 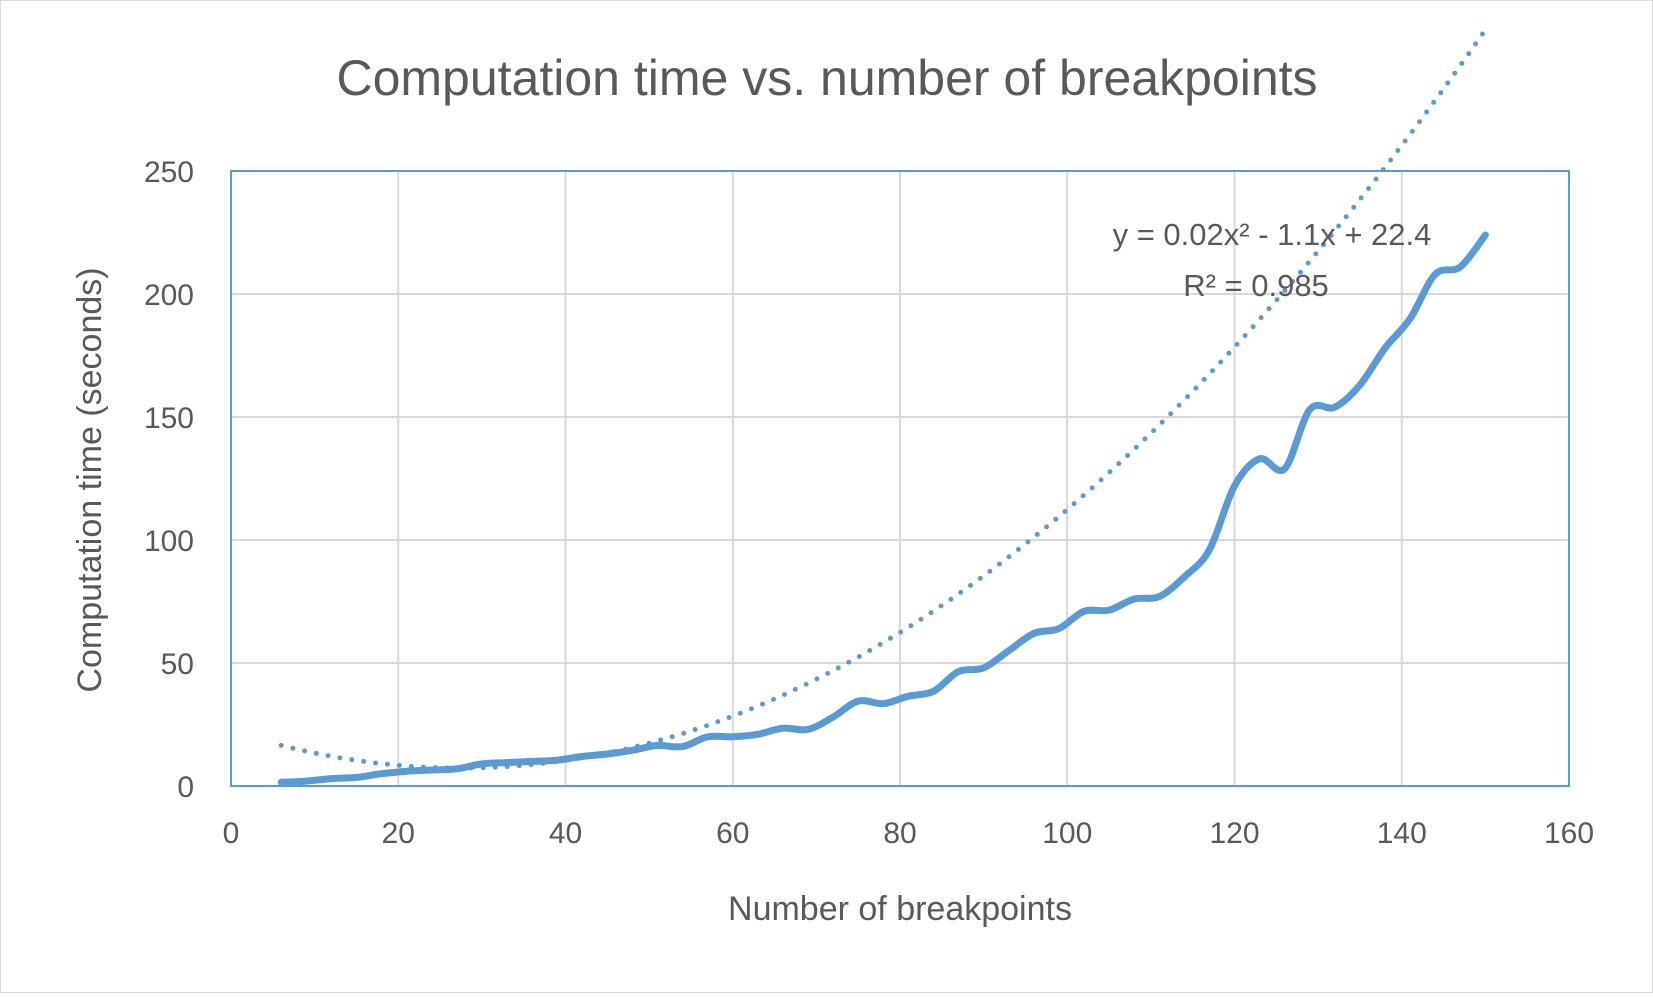 I want to click on trendline-equation: y = 0.02x² - 1.1x + 22.4, so click(x=1272, y=234).